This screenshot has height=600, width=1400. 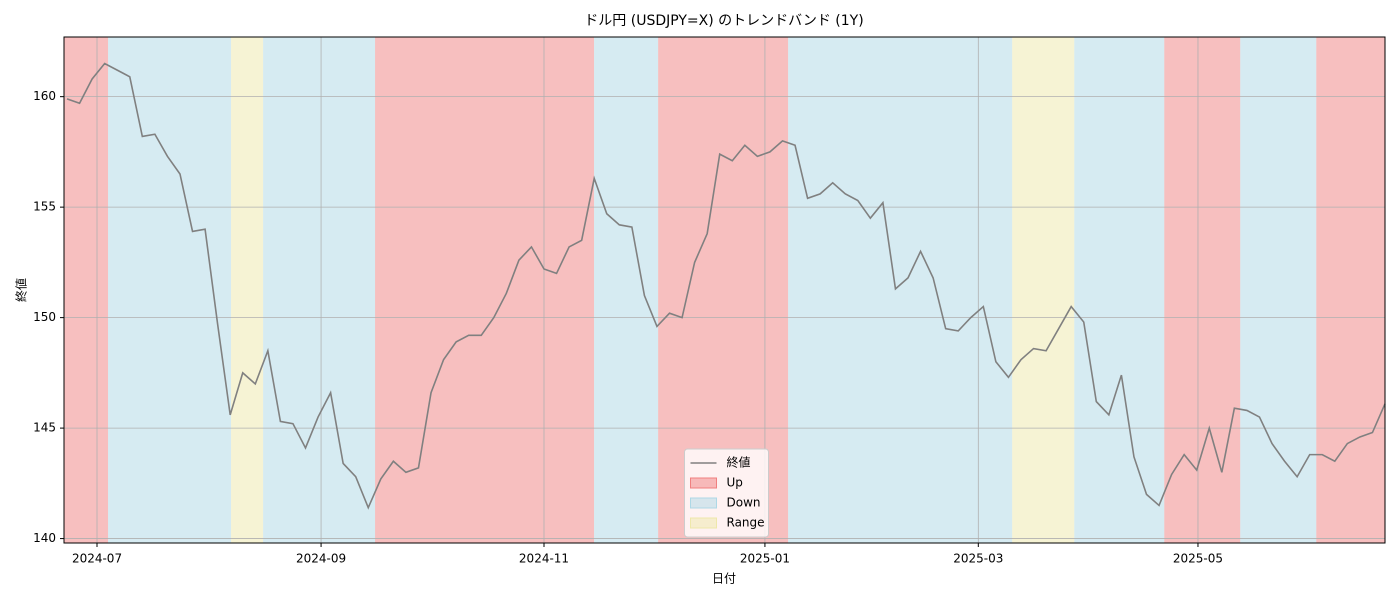 I want to click on x-tick-label: 2024-09, so click(x=321, y=559).